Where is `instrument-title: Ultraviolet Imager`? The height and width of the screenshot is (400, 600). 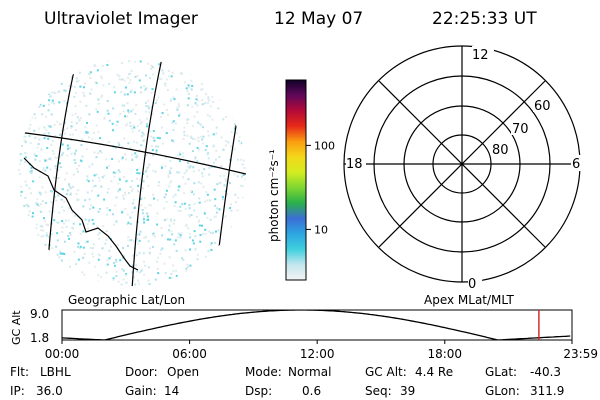
instrument-title: Ultraviolet Imager is located at coordinates (121, 19).